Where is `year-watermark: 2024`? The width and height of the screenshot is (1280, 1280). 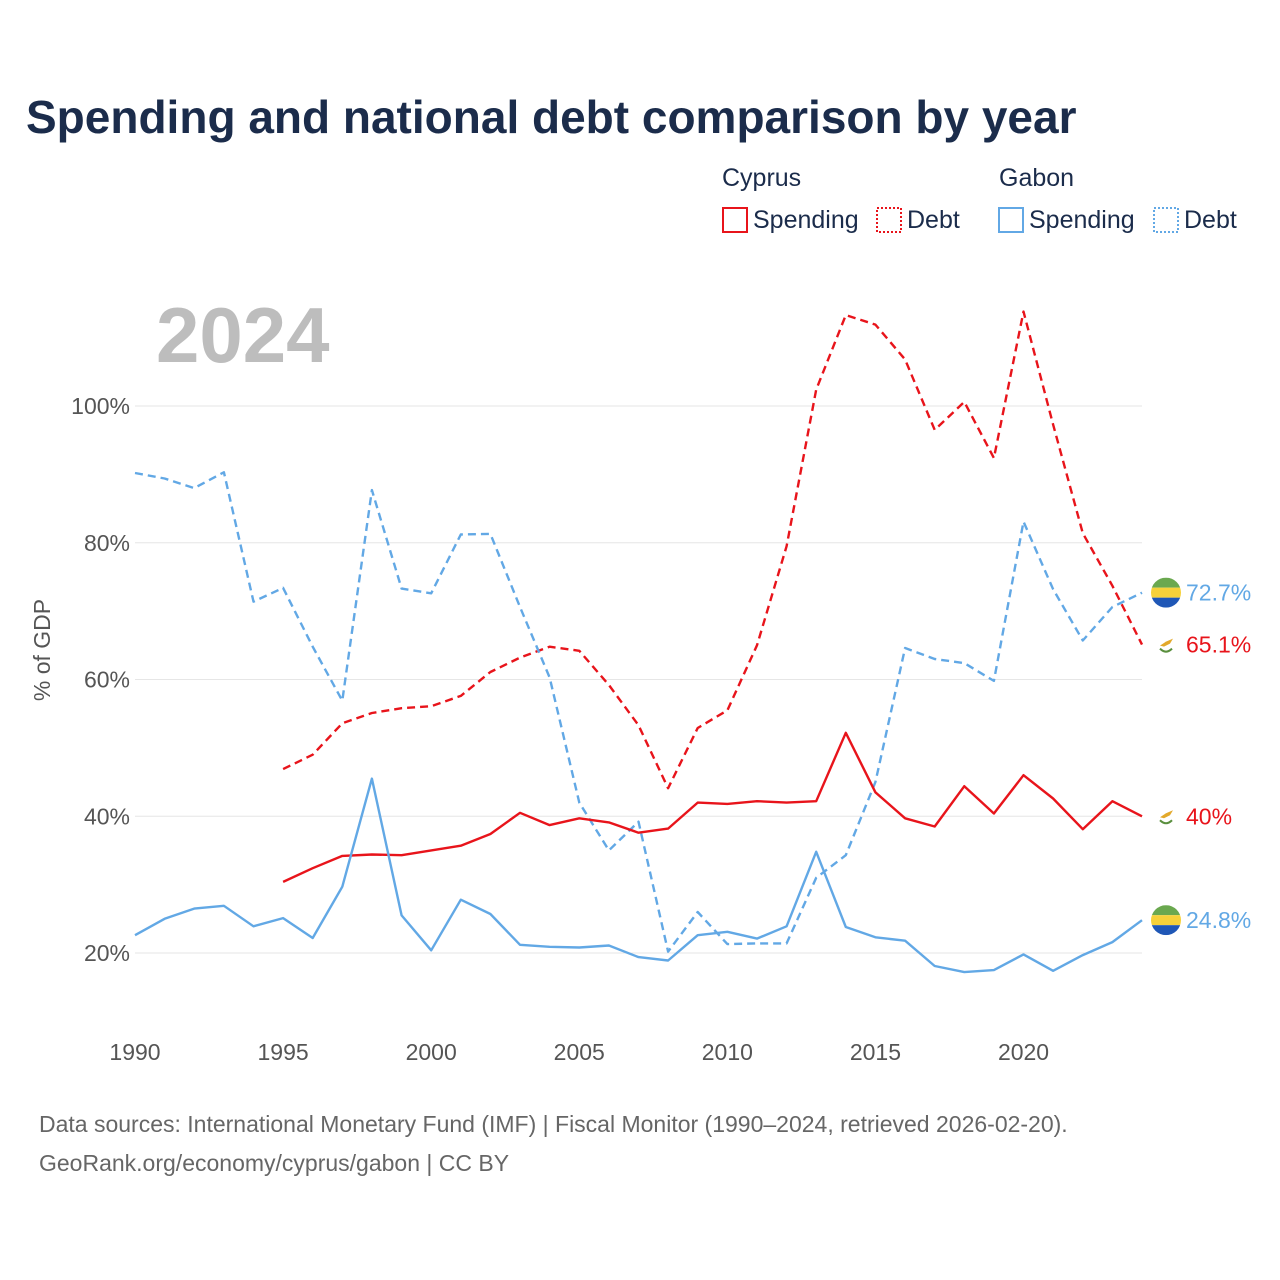 year-watermark: 2024 is located at coordinates (243, 335).